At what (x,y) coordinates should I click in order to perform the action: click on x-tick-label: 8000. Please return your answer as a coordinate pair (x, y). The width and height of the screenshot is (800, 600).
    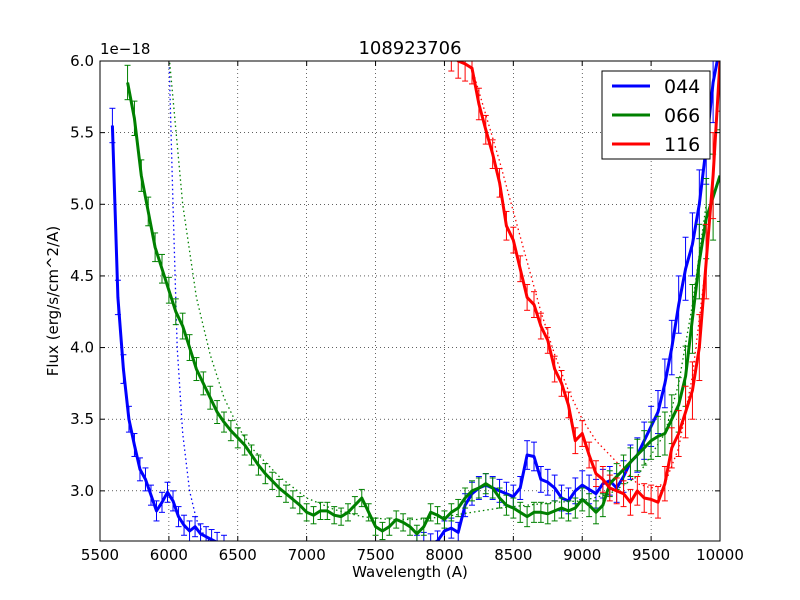
    Looking at the image, I should click on (444, 555).